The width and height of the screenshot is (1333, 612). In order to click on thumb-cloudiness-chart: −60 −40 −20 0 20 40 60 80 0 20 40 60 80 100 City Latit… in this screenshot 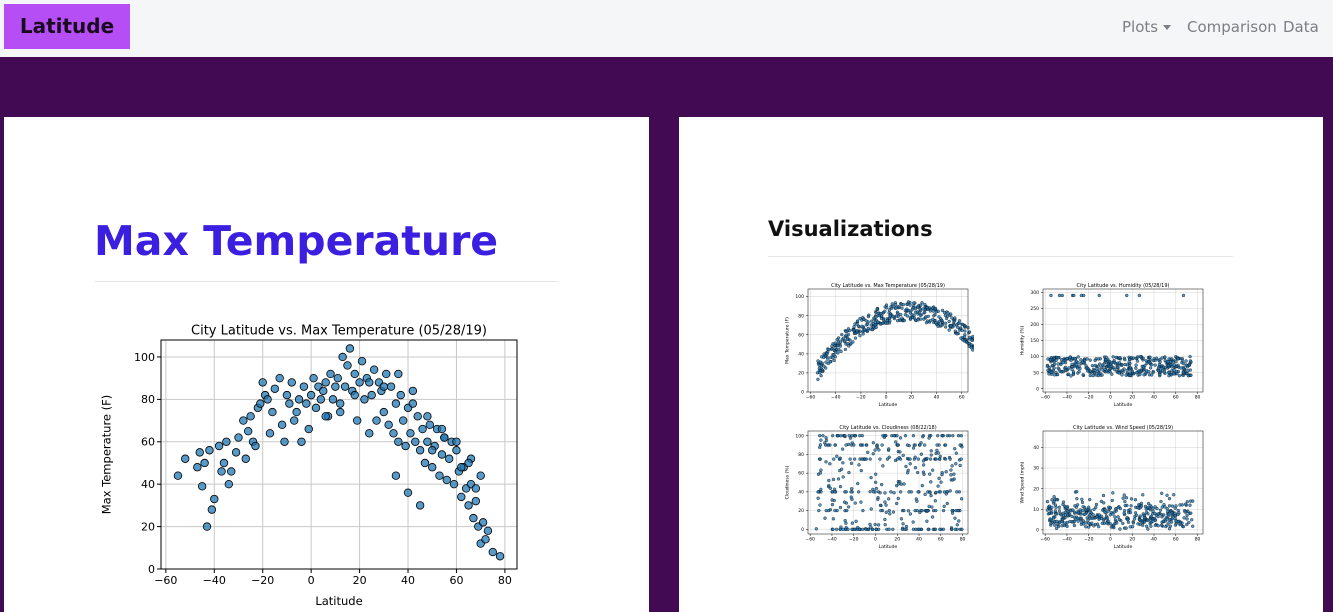, I will do `click(879, 486)`.